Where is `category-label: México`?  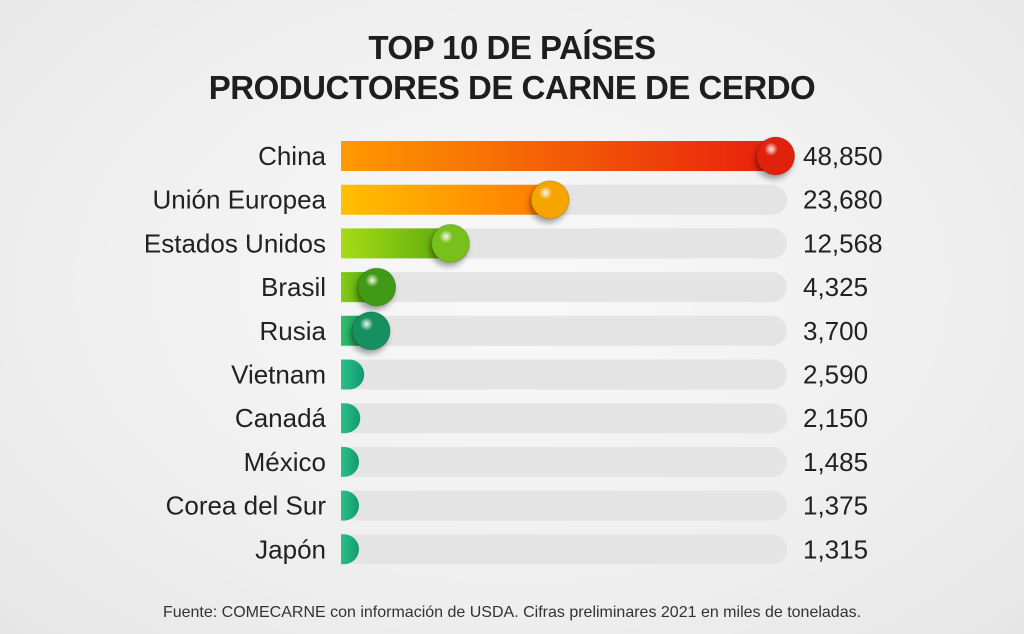 category-label: México is located at coordinates (285, 462).